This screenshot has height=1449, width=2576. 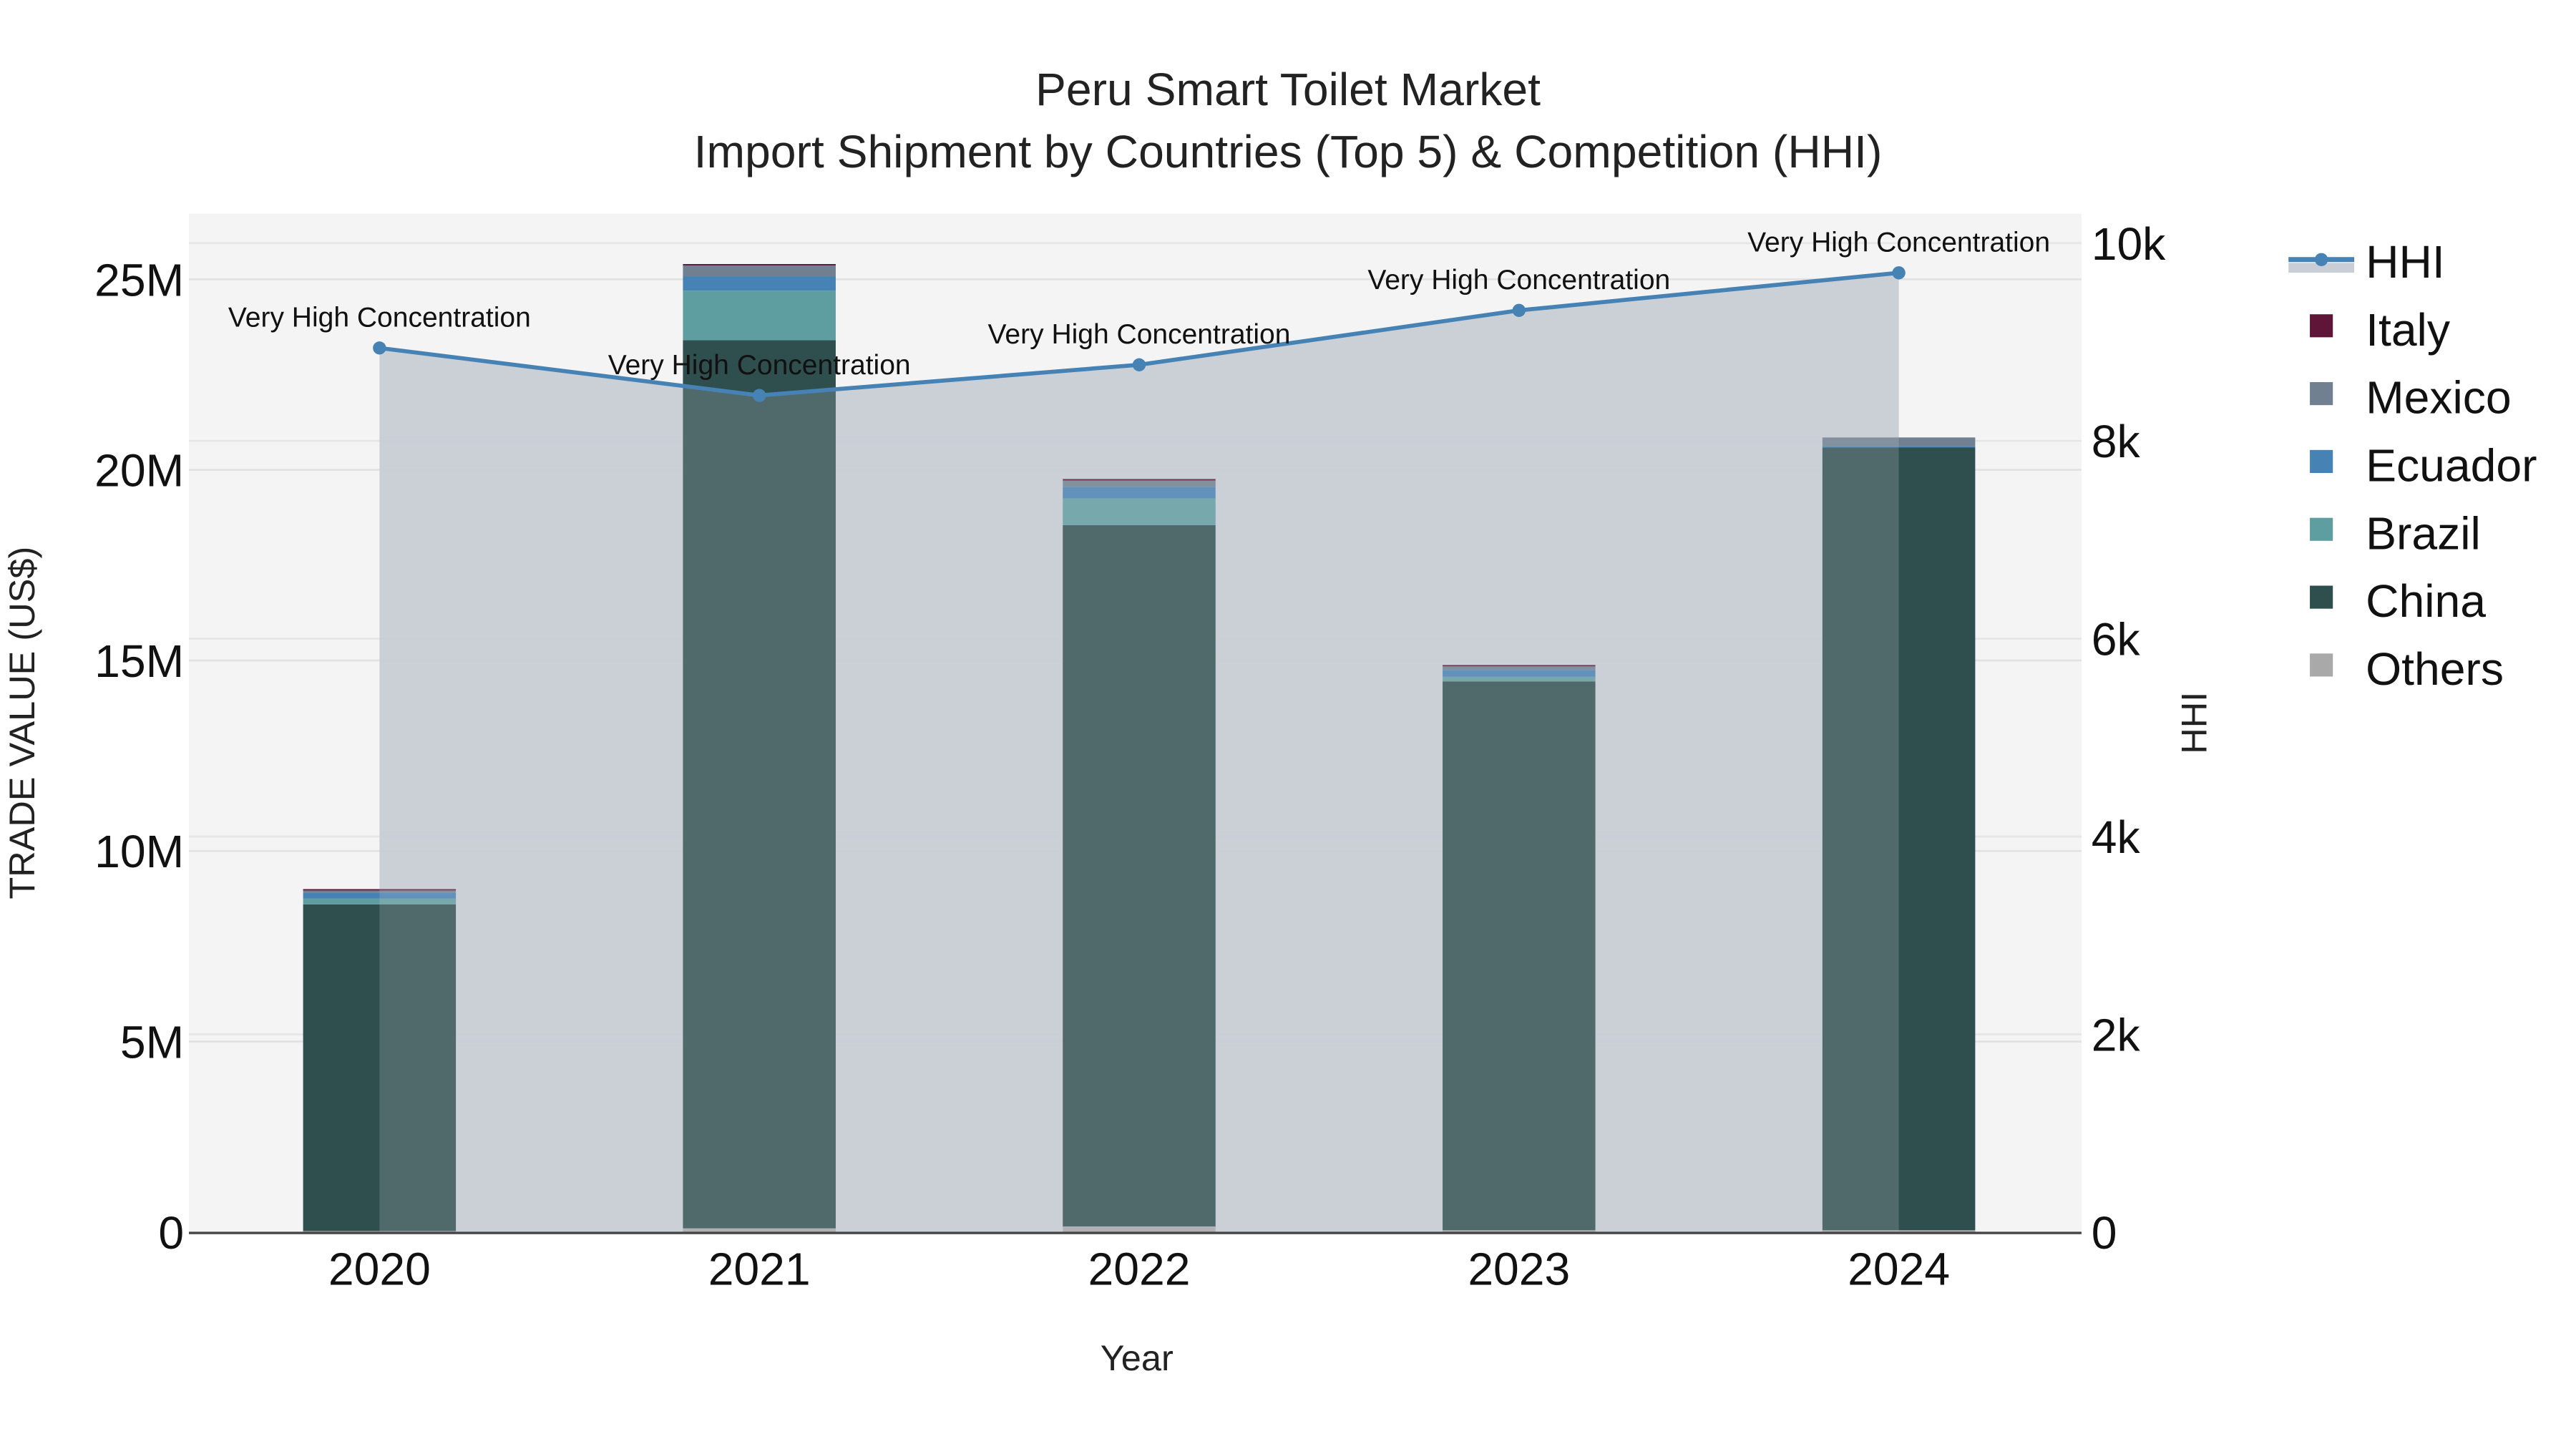 What do you see at coordinates (139, 471) in the screenshot?
I see `y-left-tick: 20M` at bounding box center [139, 471].